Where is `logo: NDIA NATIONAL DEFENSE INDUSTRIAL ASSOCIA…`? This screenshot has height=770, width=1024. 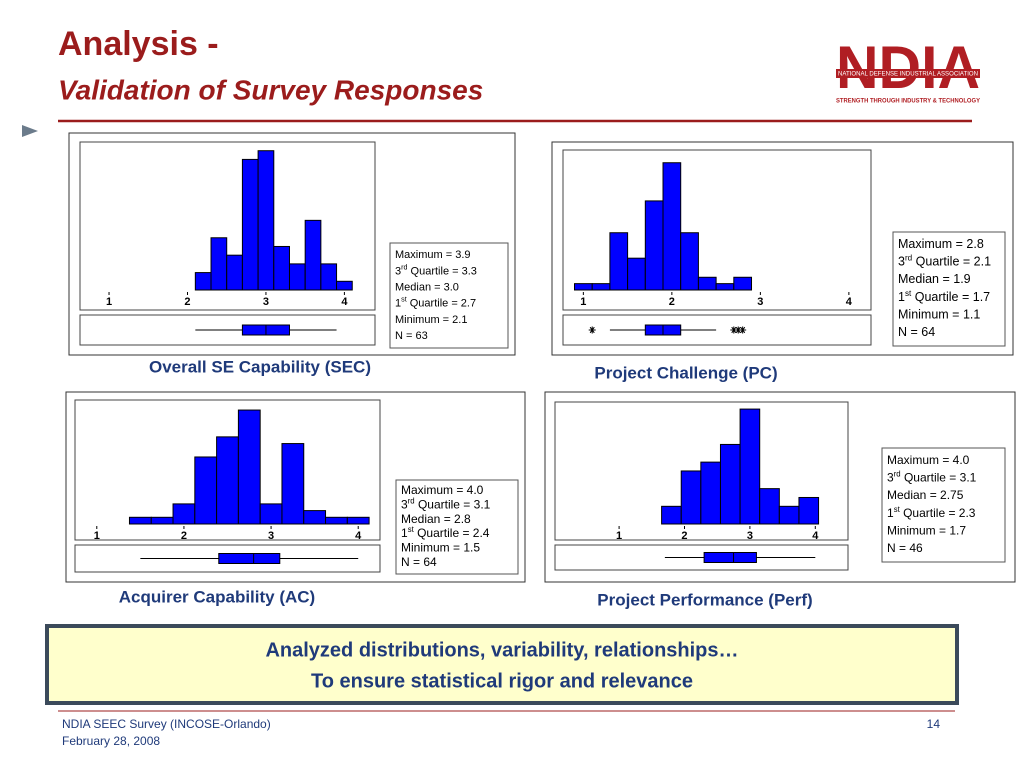 logo: NDIA NATIONAL DEFENSE INDUSTRIAL ASSOCIA… is located at coordinates (908, 69).